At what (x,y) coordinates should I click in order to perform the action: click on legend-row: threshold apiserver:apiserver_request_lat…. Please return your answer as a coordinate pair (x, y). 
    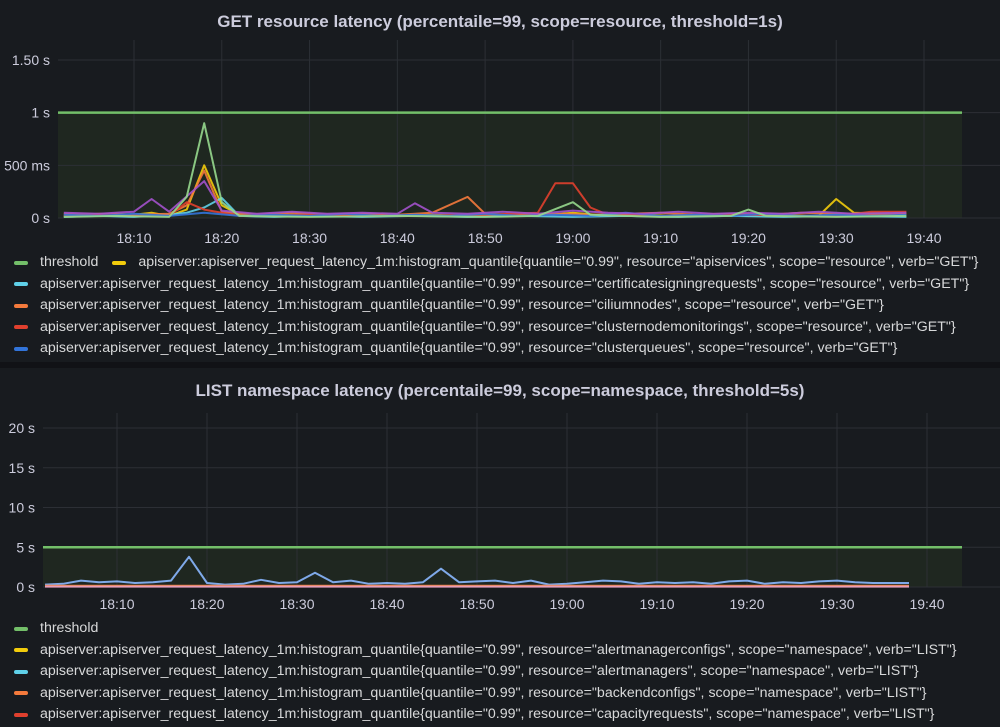
    Looking at the image, I should click on (507, 263).